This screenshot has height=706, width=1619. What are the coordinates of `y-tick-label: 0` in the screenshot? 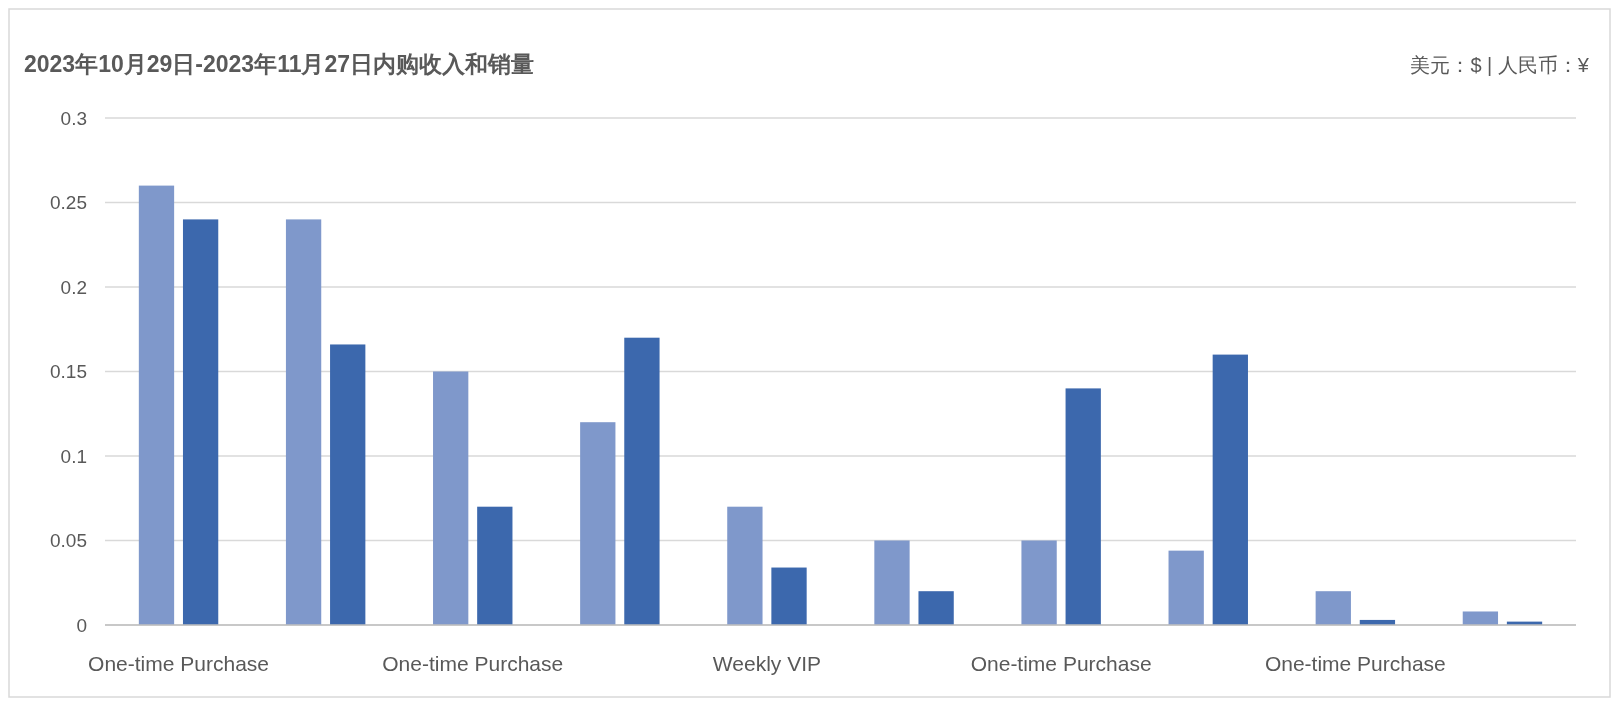 It's located at (81, 625).